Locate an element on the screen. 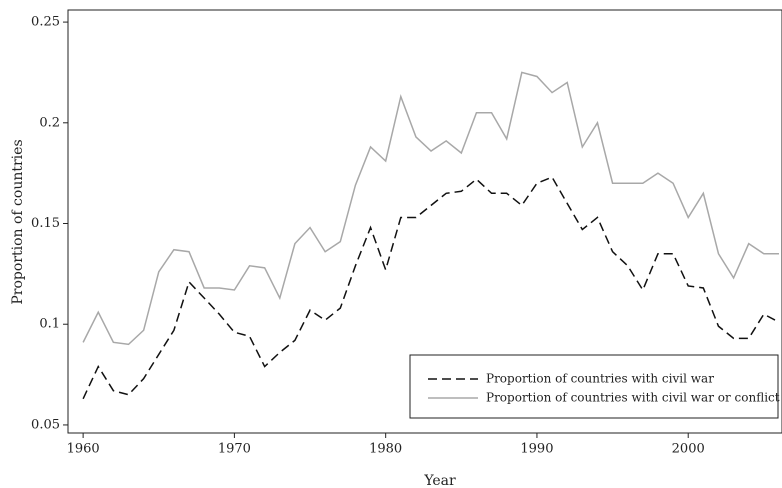  y-tick-label: 0.25 is located at coordinates (45, 22).